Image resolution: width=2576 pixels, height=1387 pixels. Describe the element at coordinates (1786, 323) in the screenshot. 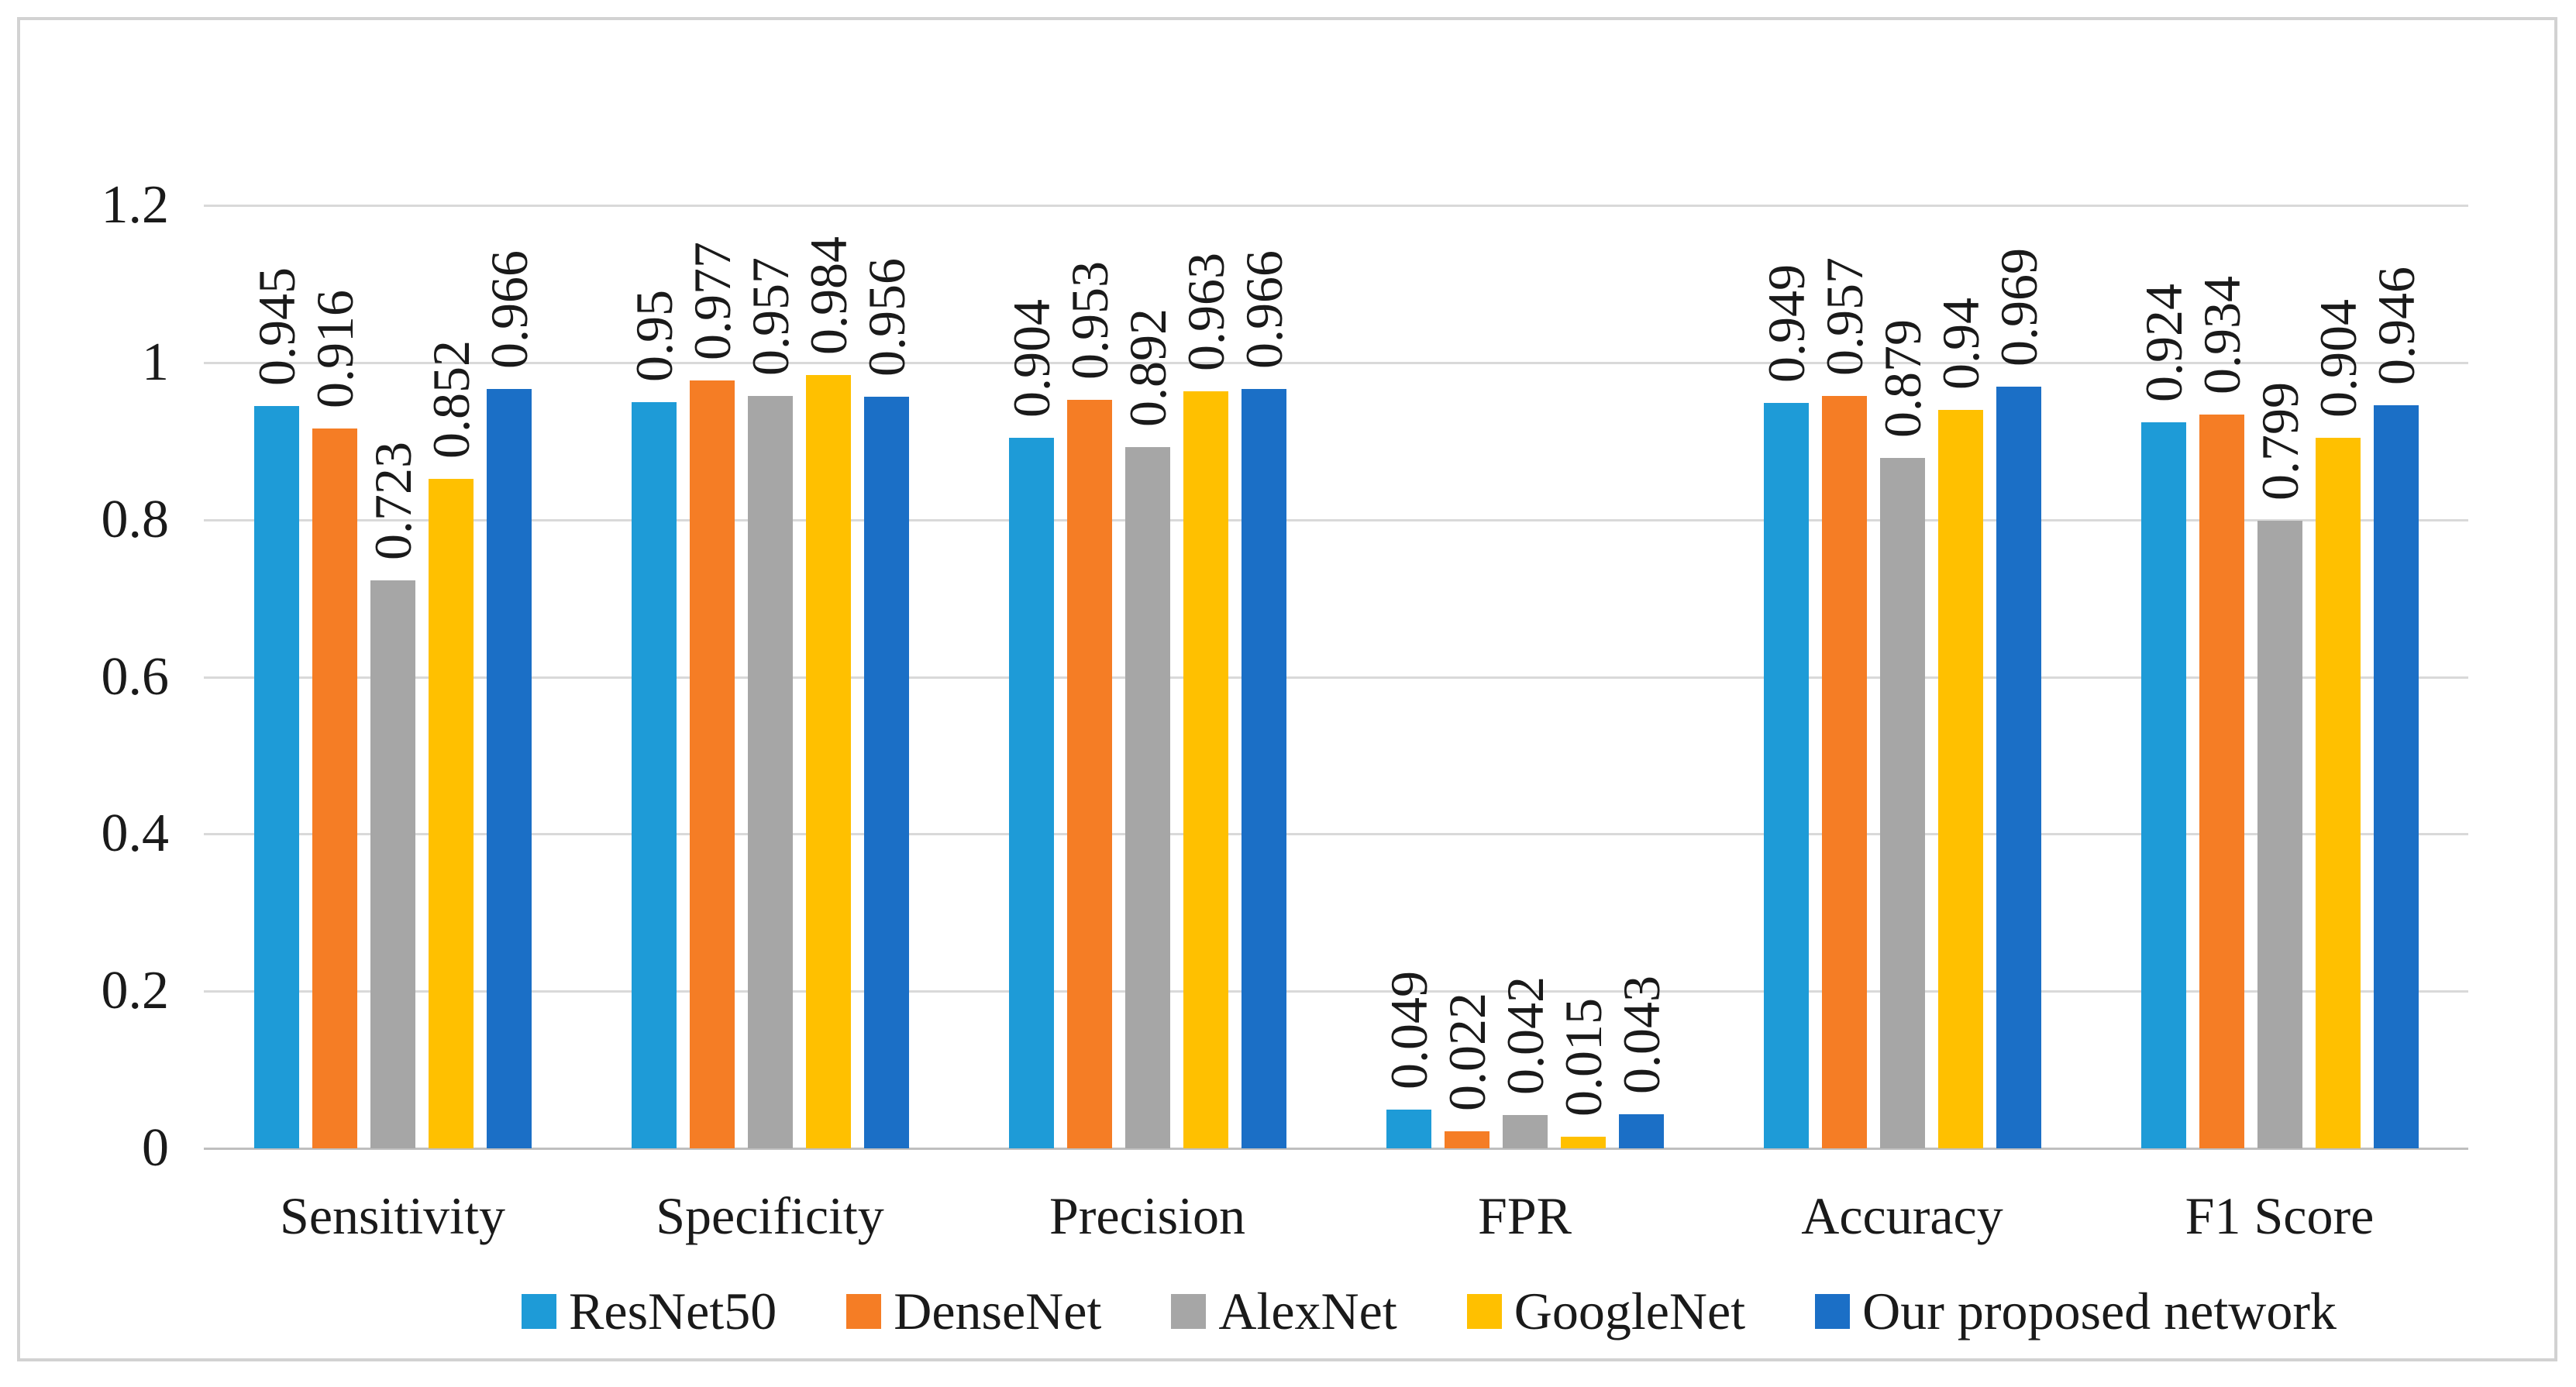

I see `bar-value-label: 0.949` at that location.